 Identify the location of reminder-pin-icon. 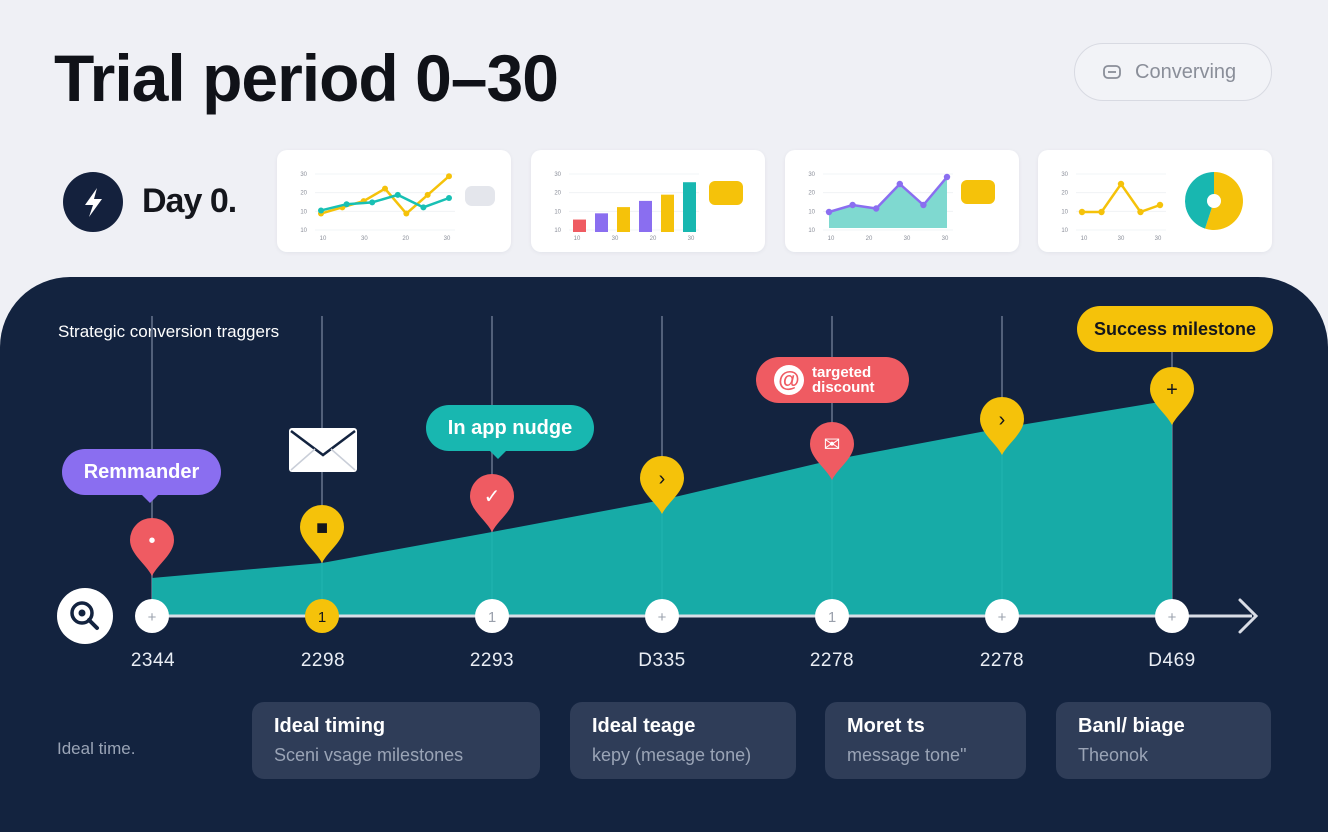
(152, 547).